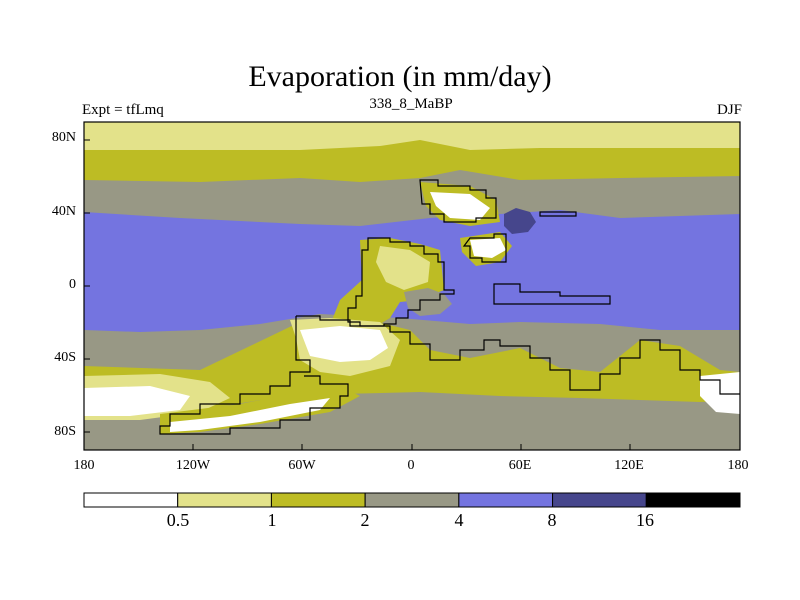 The height and width of the screenshot is (600, 800). Describe the element at coordinates (72, 284) in the screenshot. I see `lat-tick-label: 0` at that location.